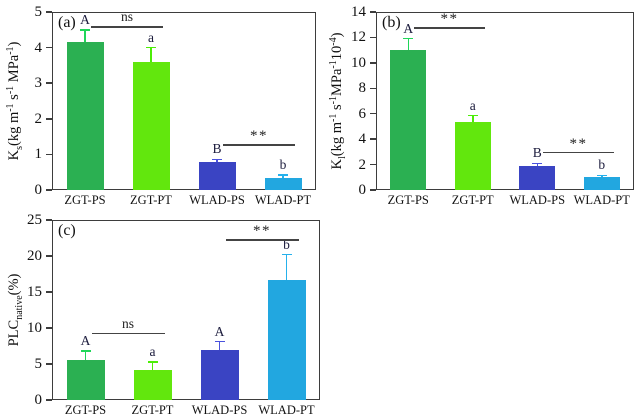 Image resolution: width=640 pixels, height=419 pixels. Describe the element at coordinates (19, 148) in the screenshot. I see `y-axis-title-segment: s` at that location.